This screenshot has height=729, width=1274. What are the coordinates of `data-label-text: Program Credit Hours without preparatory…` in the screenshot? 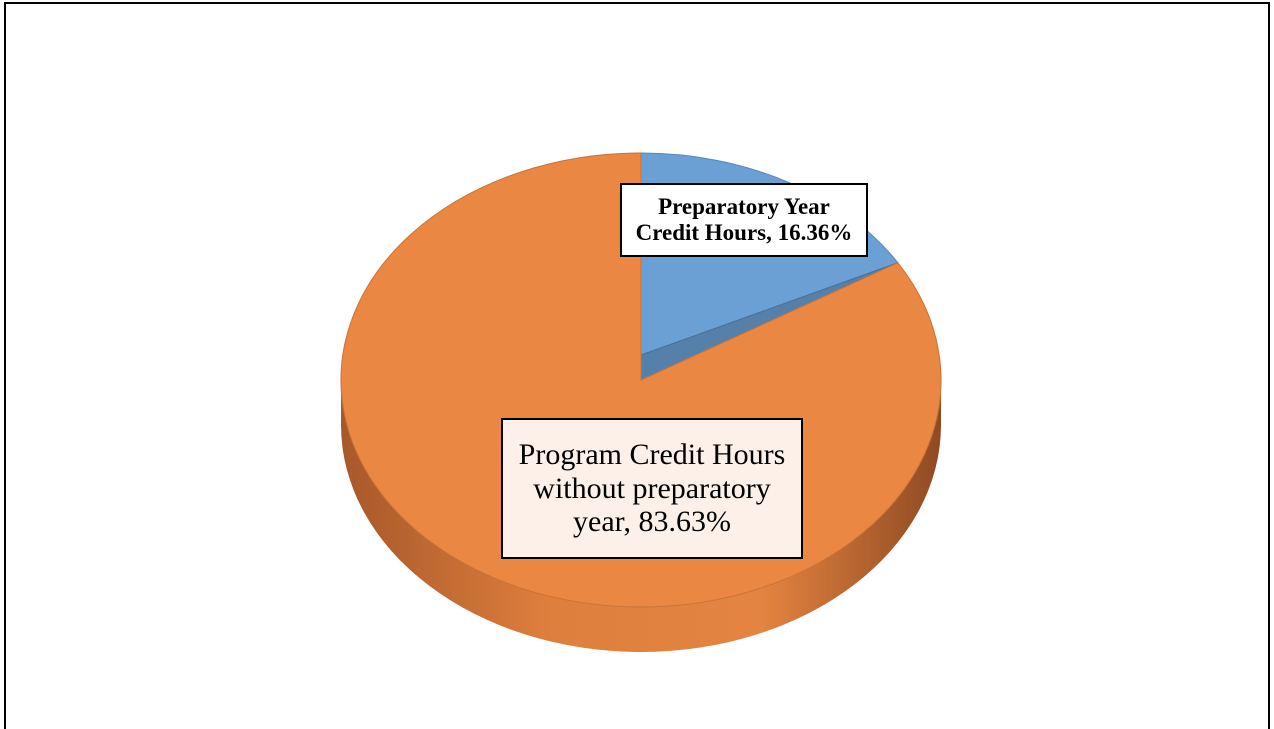 It's located at (652, 488).